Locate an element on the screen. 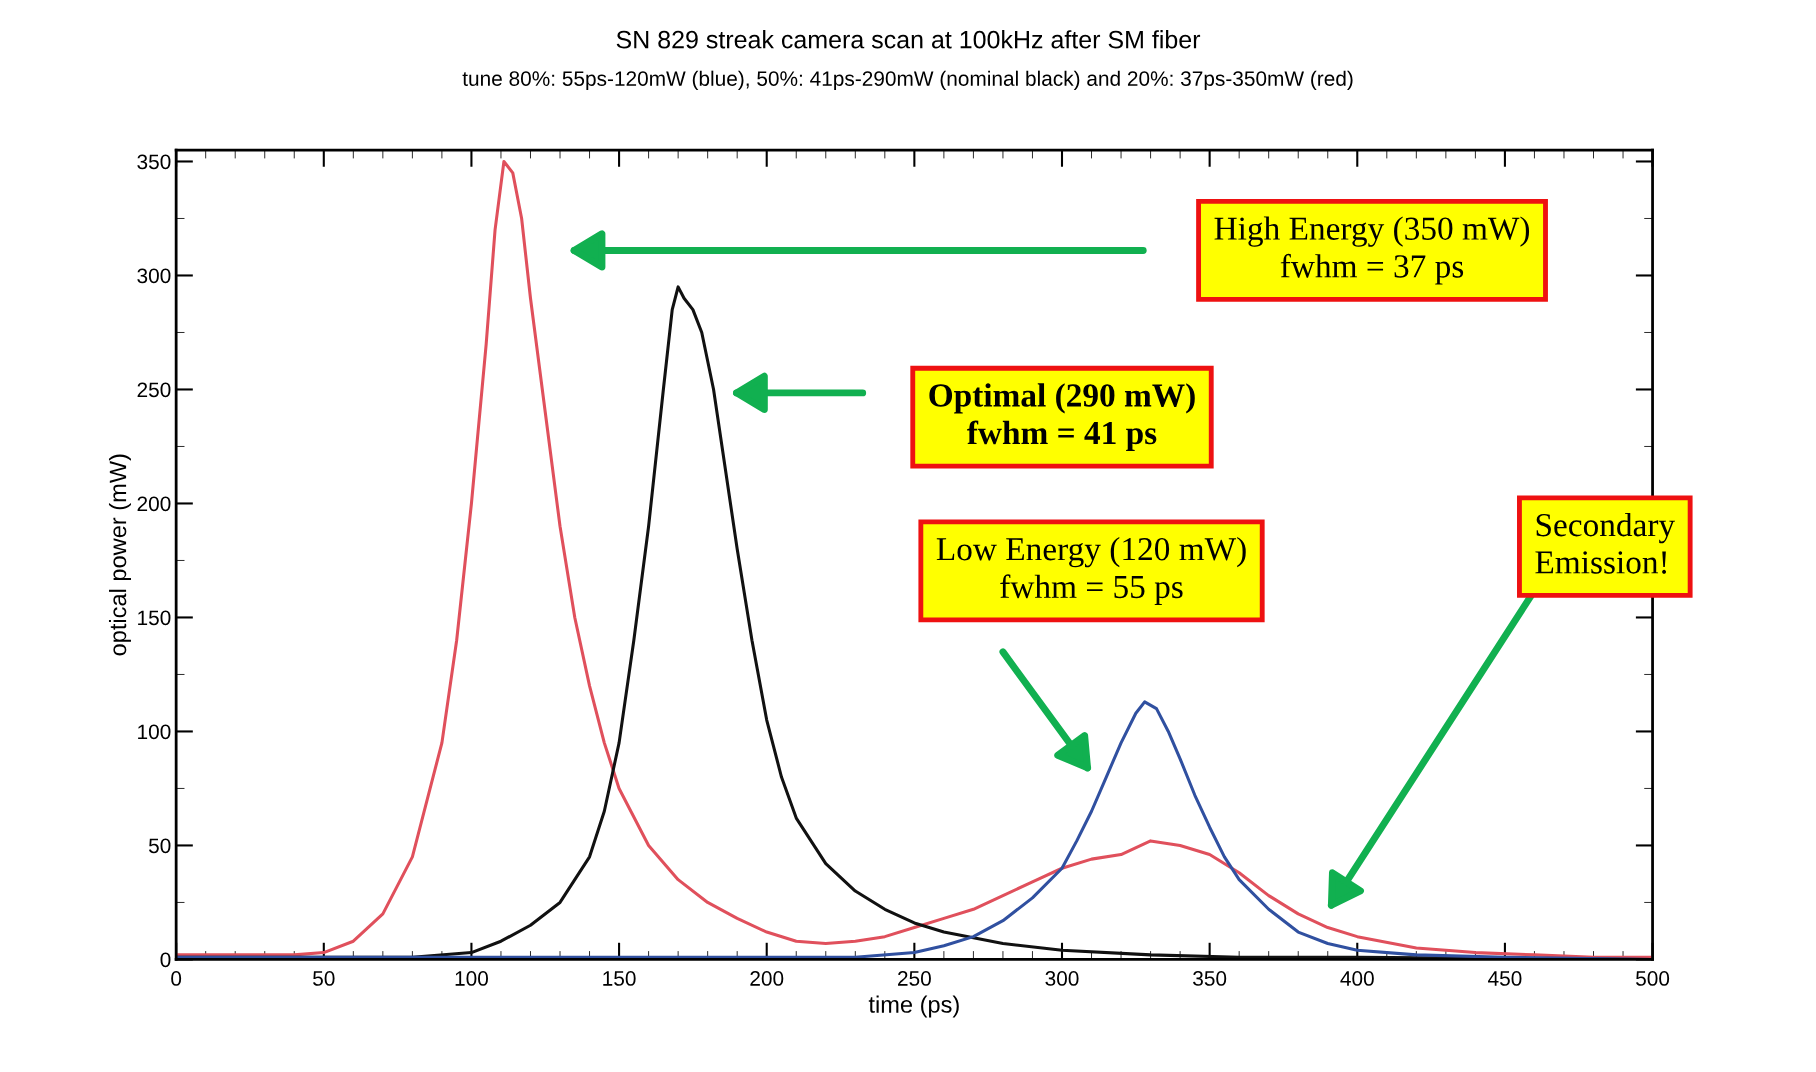 Image resolution: width=1816 pixels, height=1072 pixels. annotation: Optimal (290 mW) fwhm = 41 ps is located at coordinates (1062, 417).